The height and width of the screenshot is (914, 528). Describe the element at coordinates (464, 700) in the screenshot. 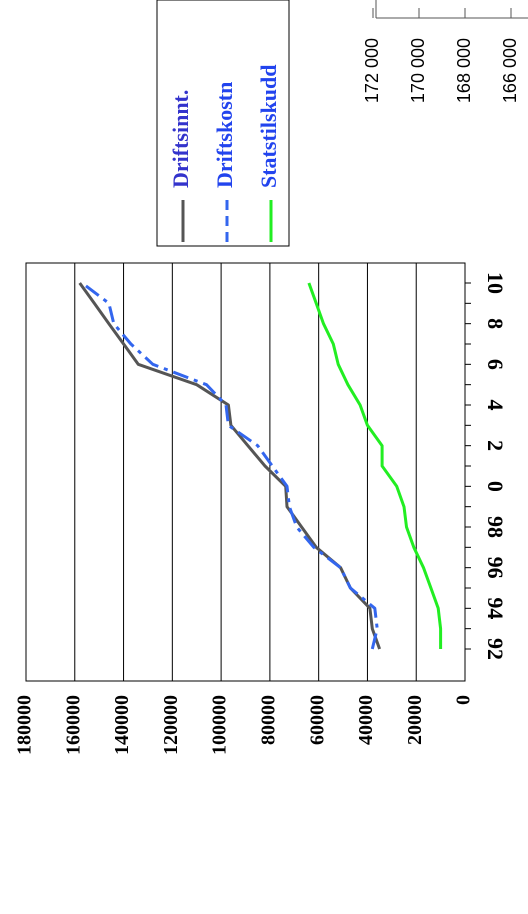

I see `y-tick-label: 0` at that location.